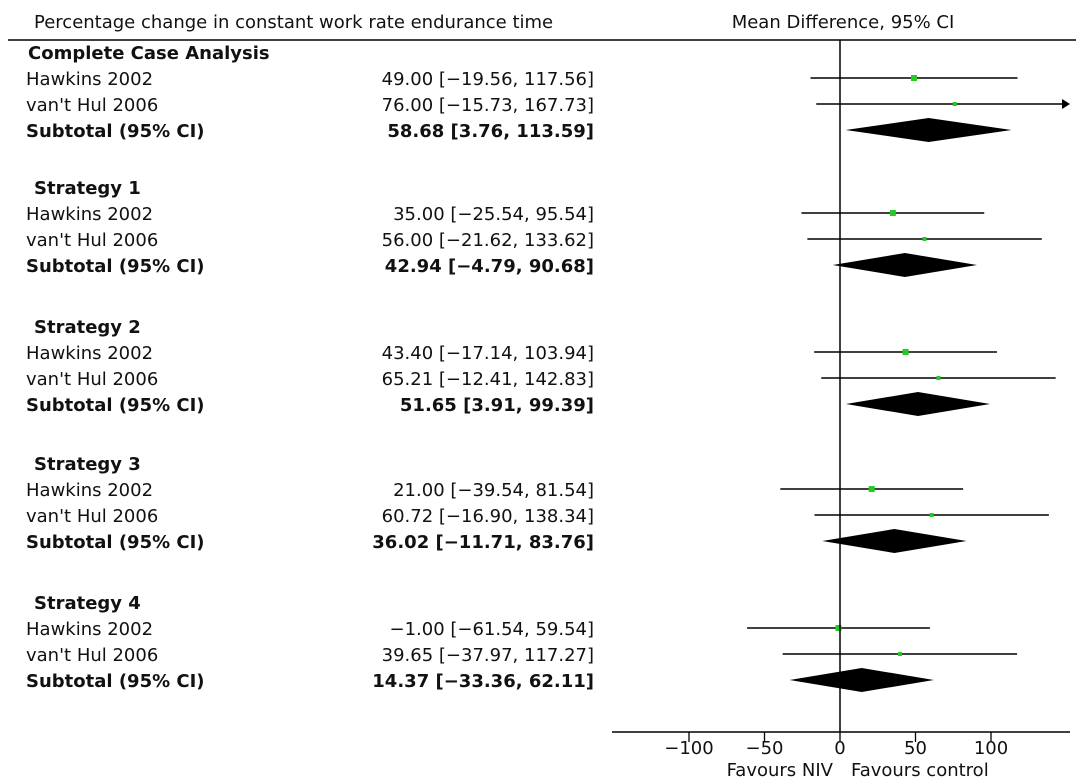 The width and height of the screenshot is (1076, 780). Describe the element at coordinates (915, 748) in the screenshot. I see `tick-label: 50` at that location.